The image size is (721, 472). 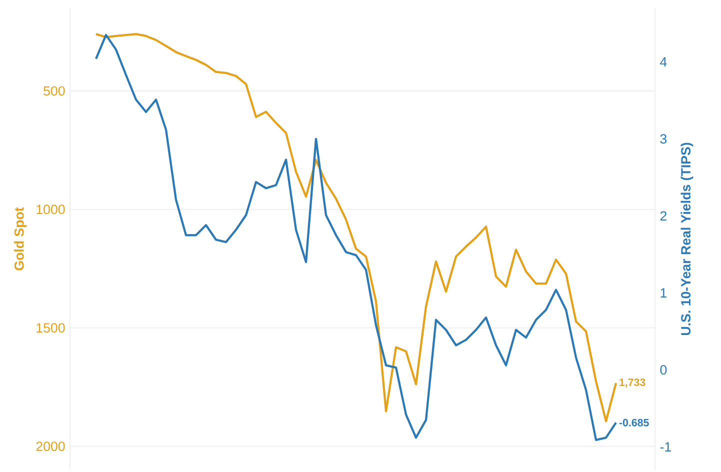 I want to click on y-tick-label: 1000, so click(x=50, y=209).